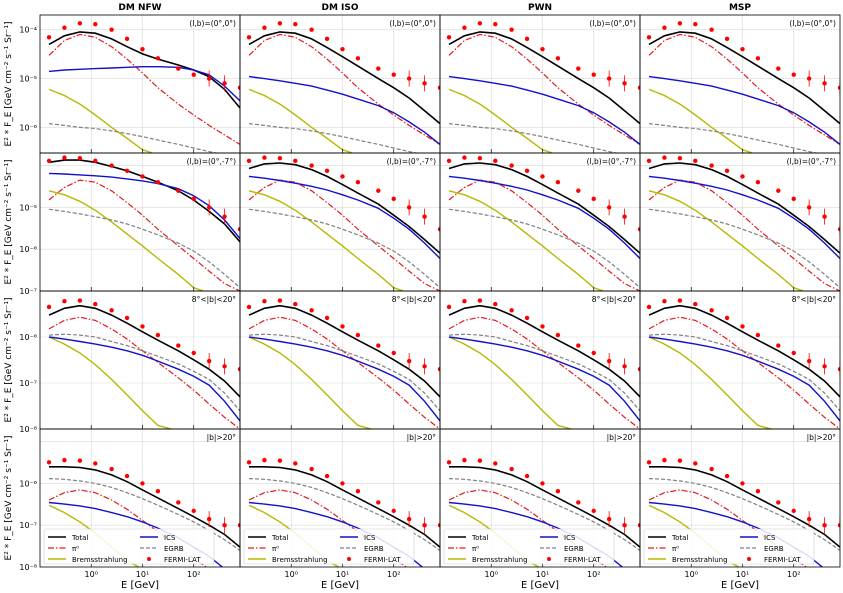  Describe the element at coordinates (300, 560) in the screenshot. I see `legend-label: Bremsstrahlung` at that location.